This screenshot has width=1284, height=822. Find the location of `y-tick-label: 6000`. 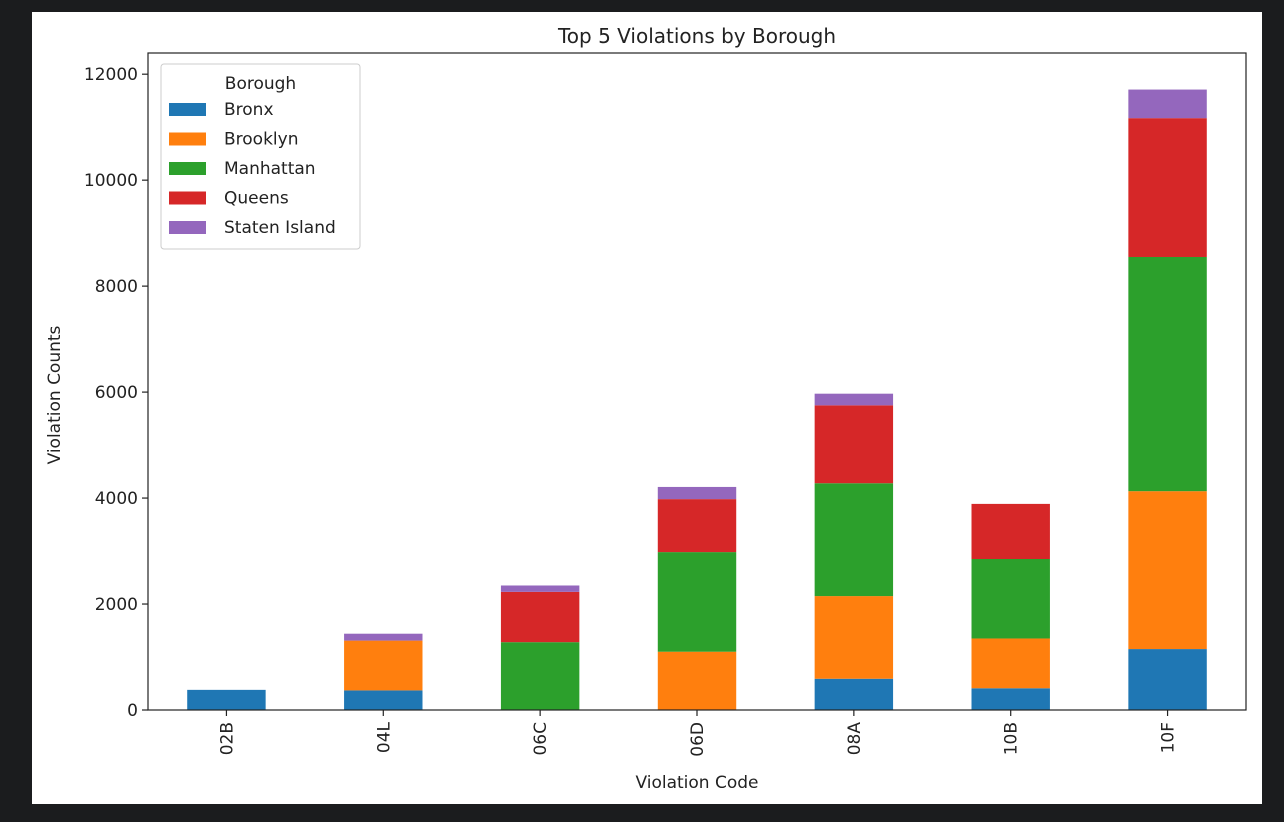

y-tick-label: 6000 is located at coordinates (116, 393).